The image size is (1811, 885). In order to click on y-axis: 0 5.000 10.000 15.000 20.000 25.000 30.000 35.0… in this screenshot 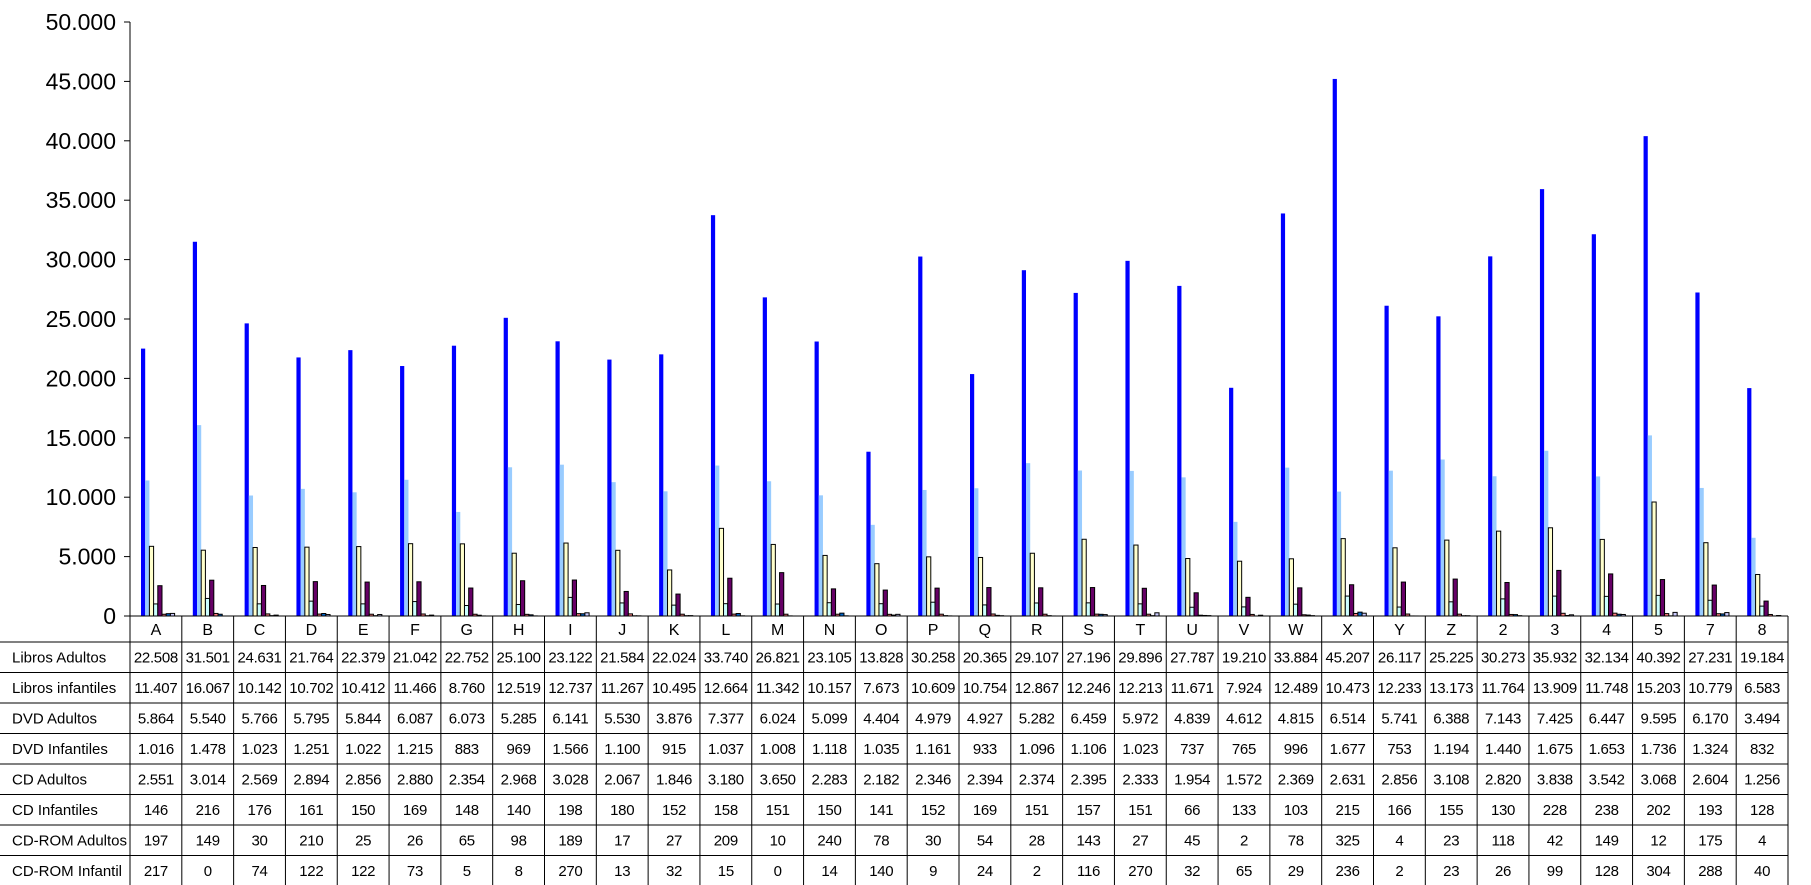, I will do `click(88, 319)`.